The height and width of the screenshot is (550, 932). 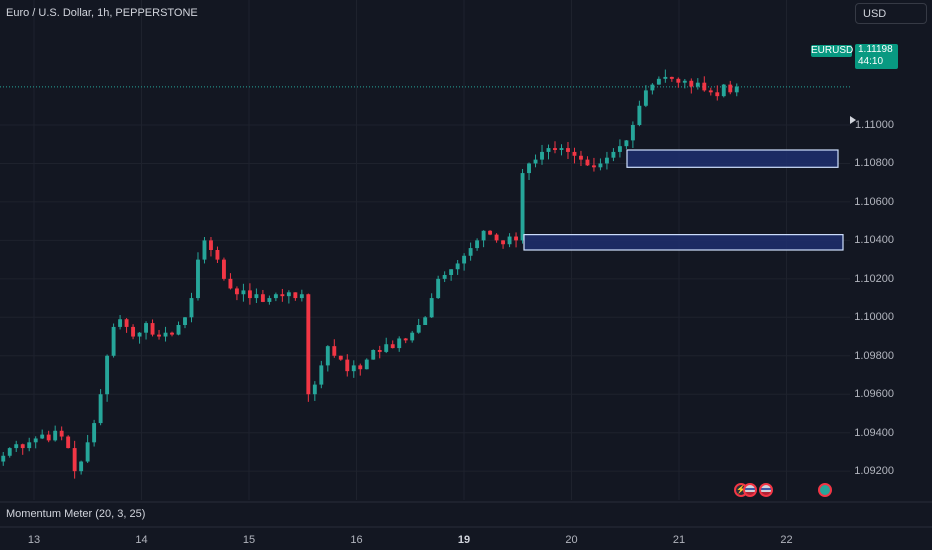 What do you see at coordinates (874, 240) in the screenshot?
I see `price-label: 1.10400` at bounding box center [874, 240].